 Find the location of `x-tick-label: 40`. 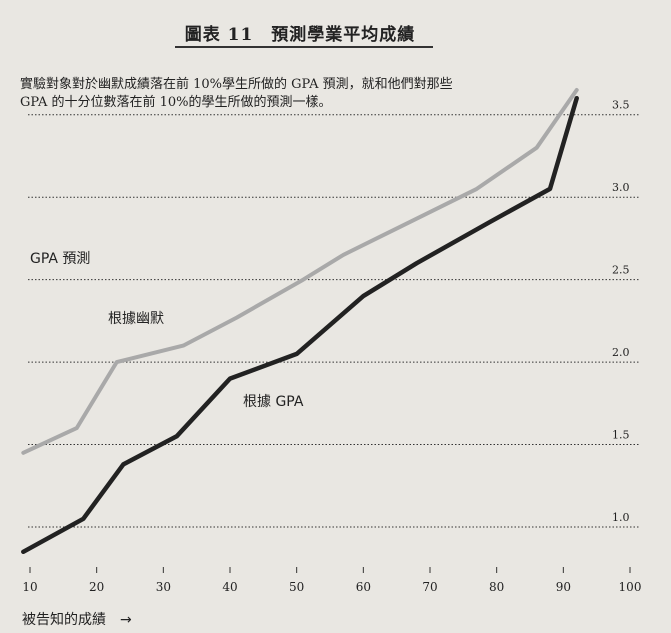

x-tick-label: 40 is located at coordinates (229, 587).